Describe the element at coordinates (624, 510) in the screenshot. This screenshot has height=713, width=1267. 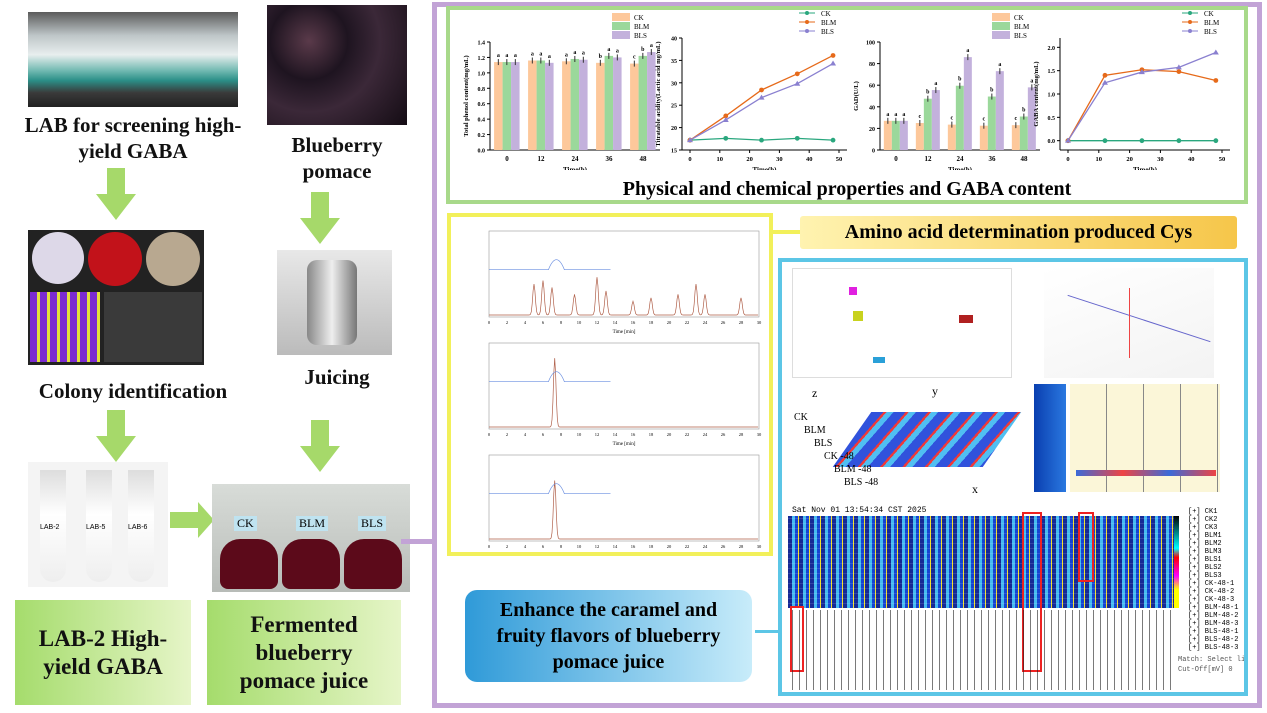
I see `chromatogram-trace` at that location.